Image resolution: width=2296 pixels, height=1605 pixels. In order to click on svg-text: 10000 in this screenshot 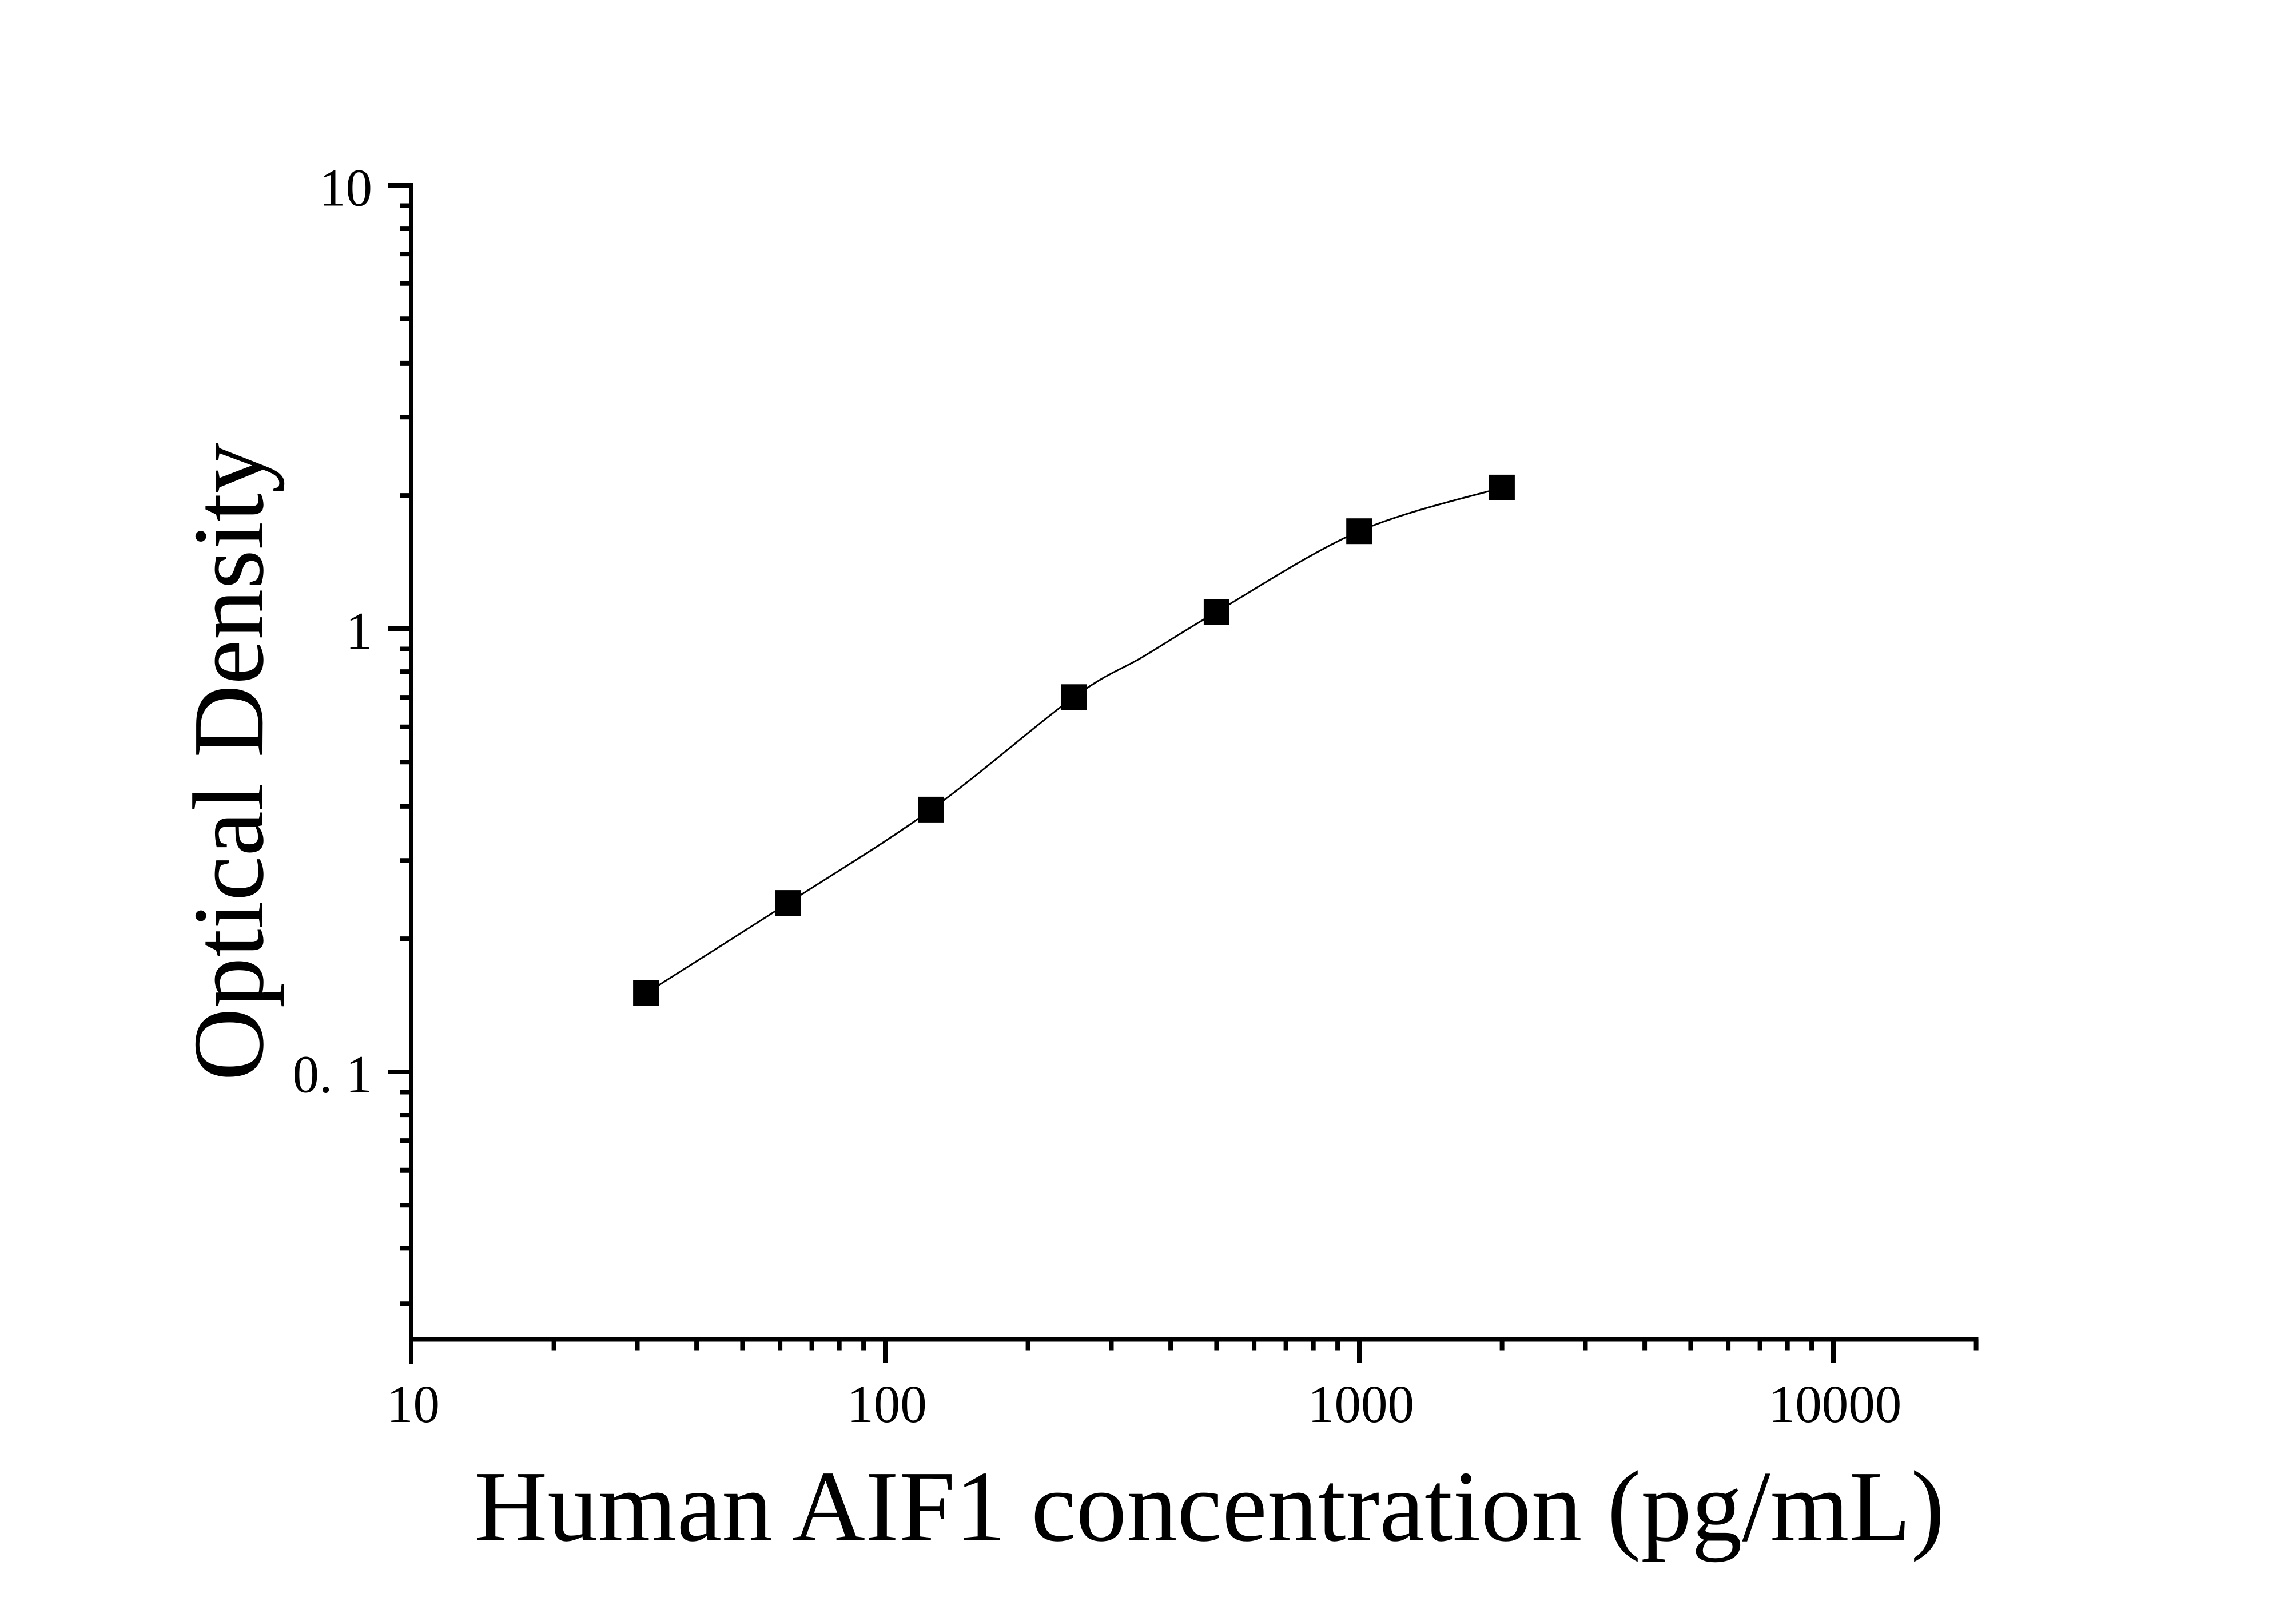, I will do `click(1836, 1404)`.